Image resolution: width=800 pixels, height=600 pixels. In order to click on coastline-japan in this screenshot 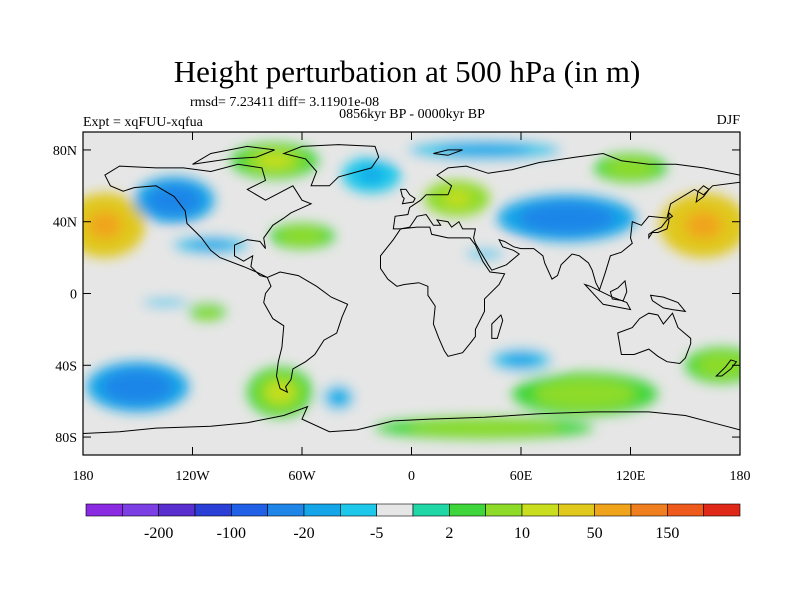, I will do `click(661, 225)`.